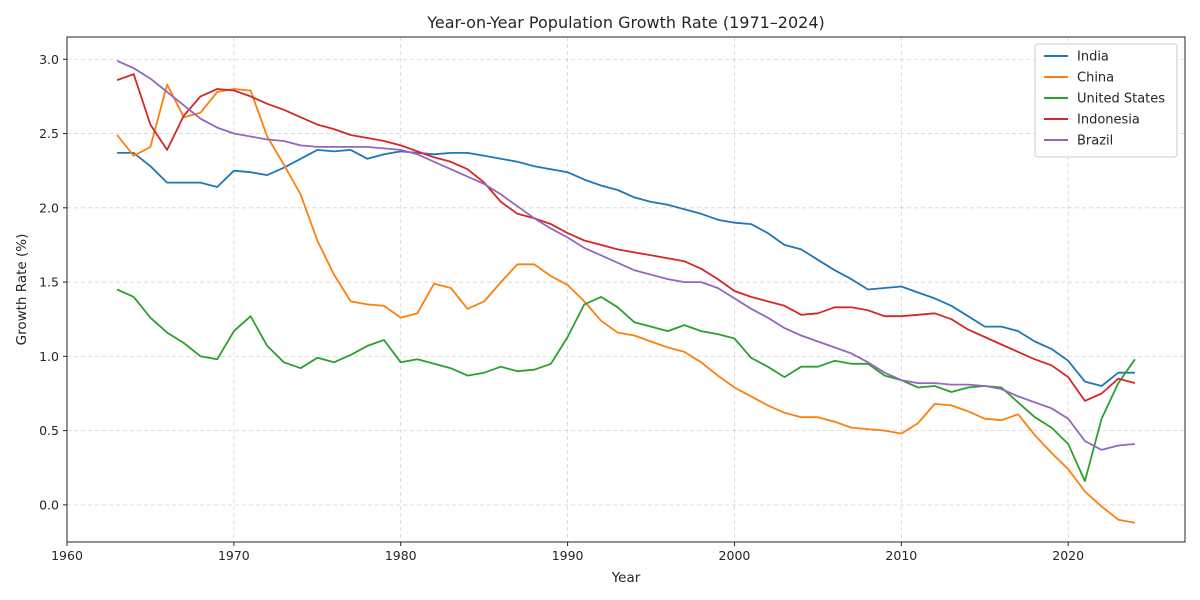 This screenshot has height=600, width=1200. I want to click on y-tick-label: 0.5, so click(49, 430).